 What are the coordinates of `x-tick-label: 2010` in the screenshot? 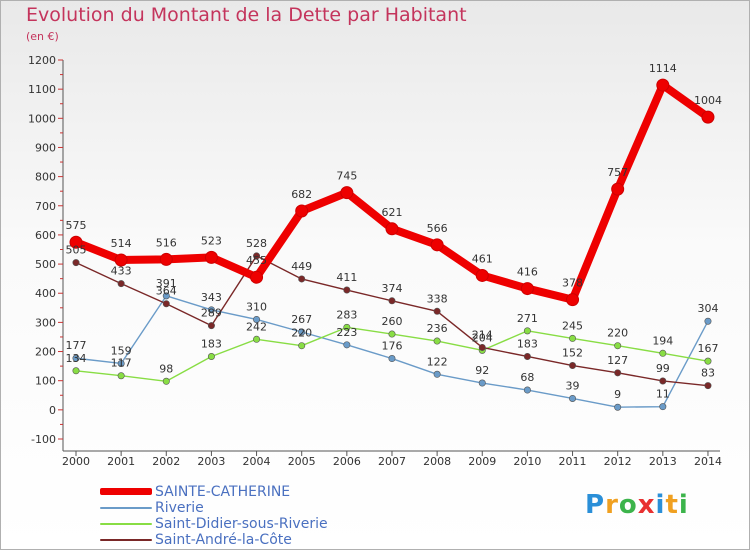 It's located at (527, 461).